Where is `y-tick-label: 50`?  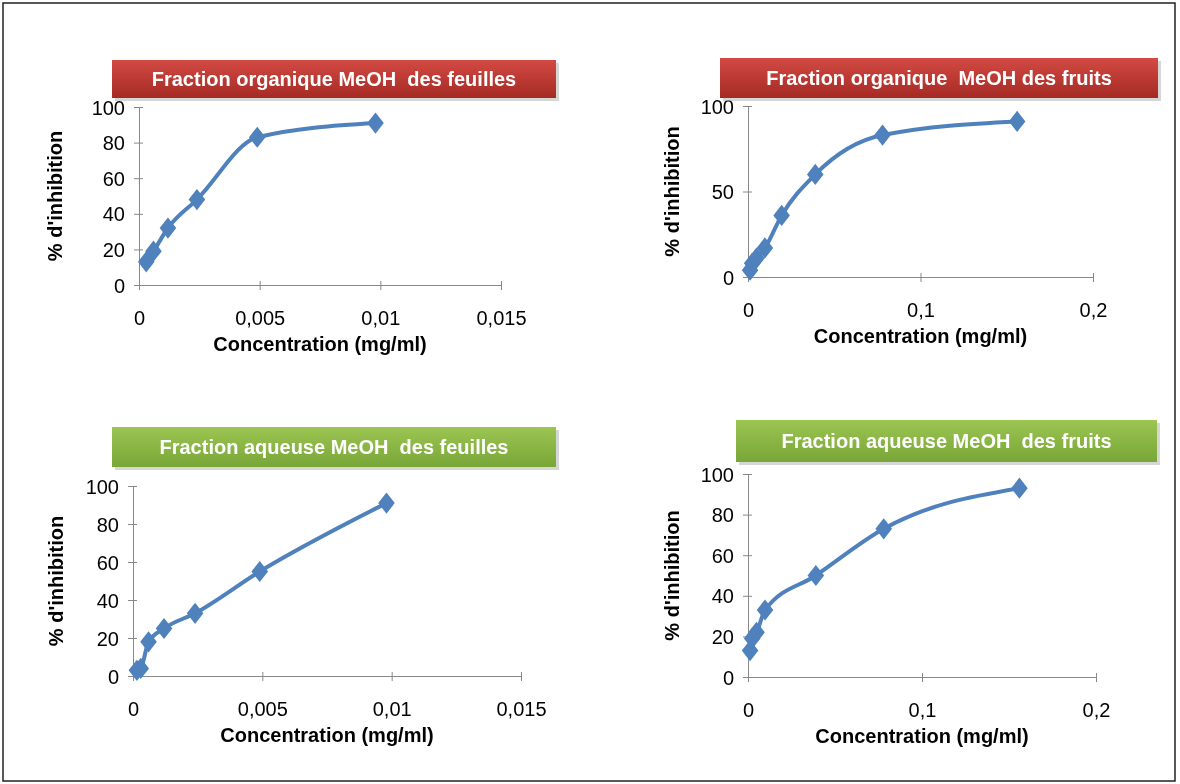 y-tick-label: 50 is located at coordinates (722, 192).